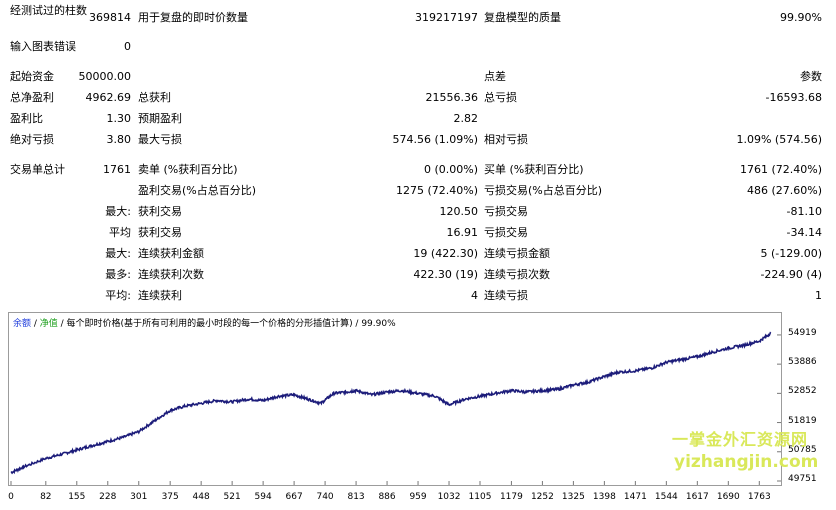 This screenshot has width=836, height=510. Describe the element at coordinates (802, 420) in the screenshot. I see `y-tick-label: 51819` at that location.